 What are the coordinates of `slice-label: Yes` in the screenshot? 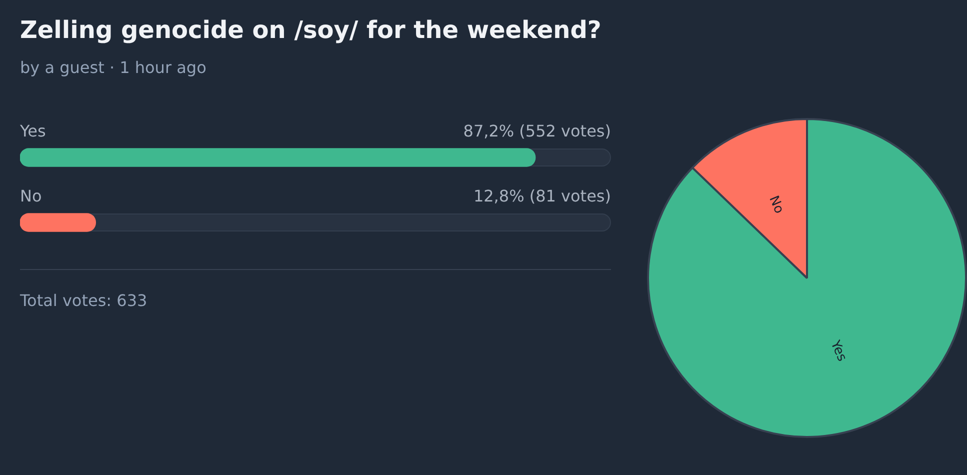 It's located at (838, 351).